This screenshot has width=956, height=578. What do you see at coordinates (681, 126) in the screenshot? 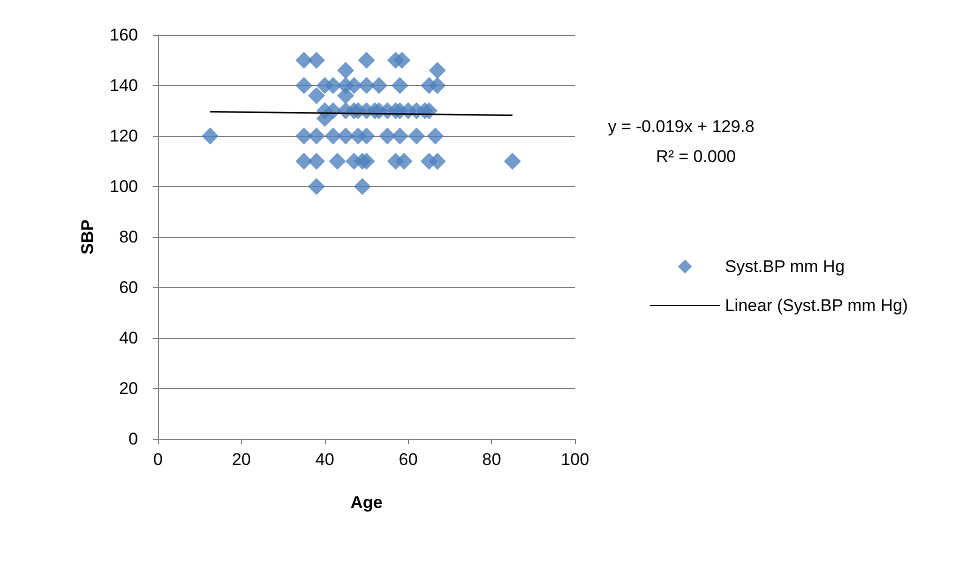
I see `text: y = -0.019x + 129.8` at bounding box center [681, 126].